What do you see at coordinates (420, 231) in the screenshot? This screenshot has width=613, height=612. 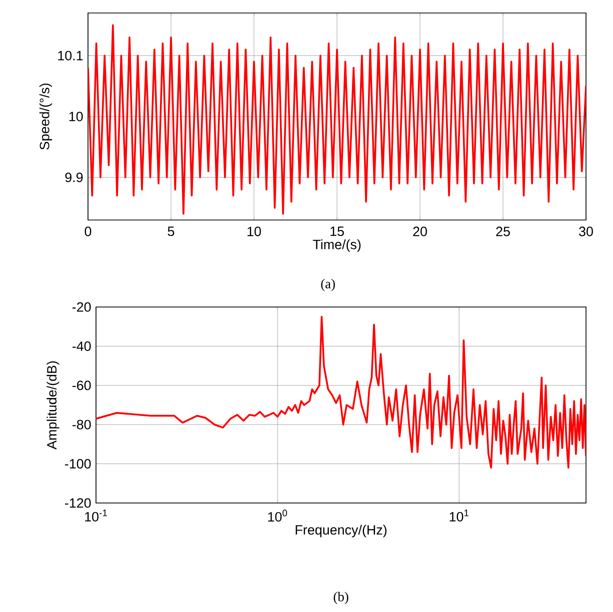 I see `x-tick-label: 20` at bounding box center [420, 231].